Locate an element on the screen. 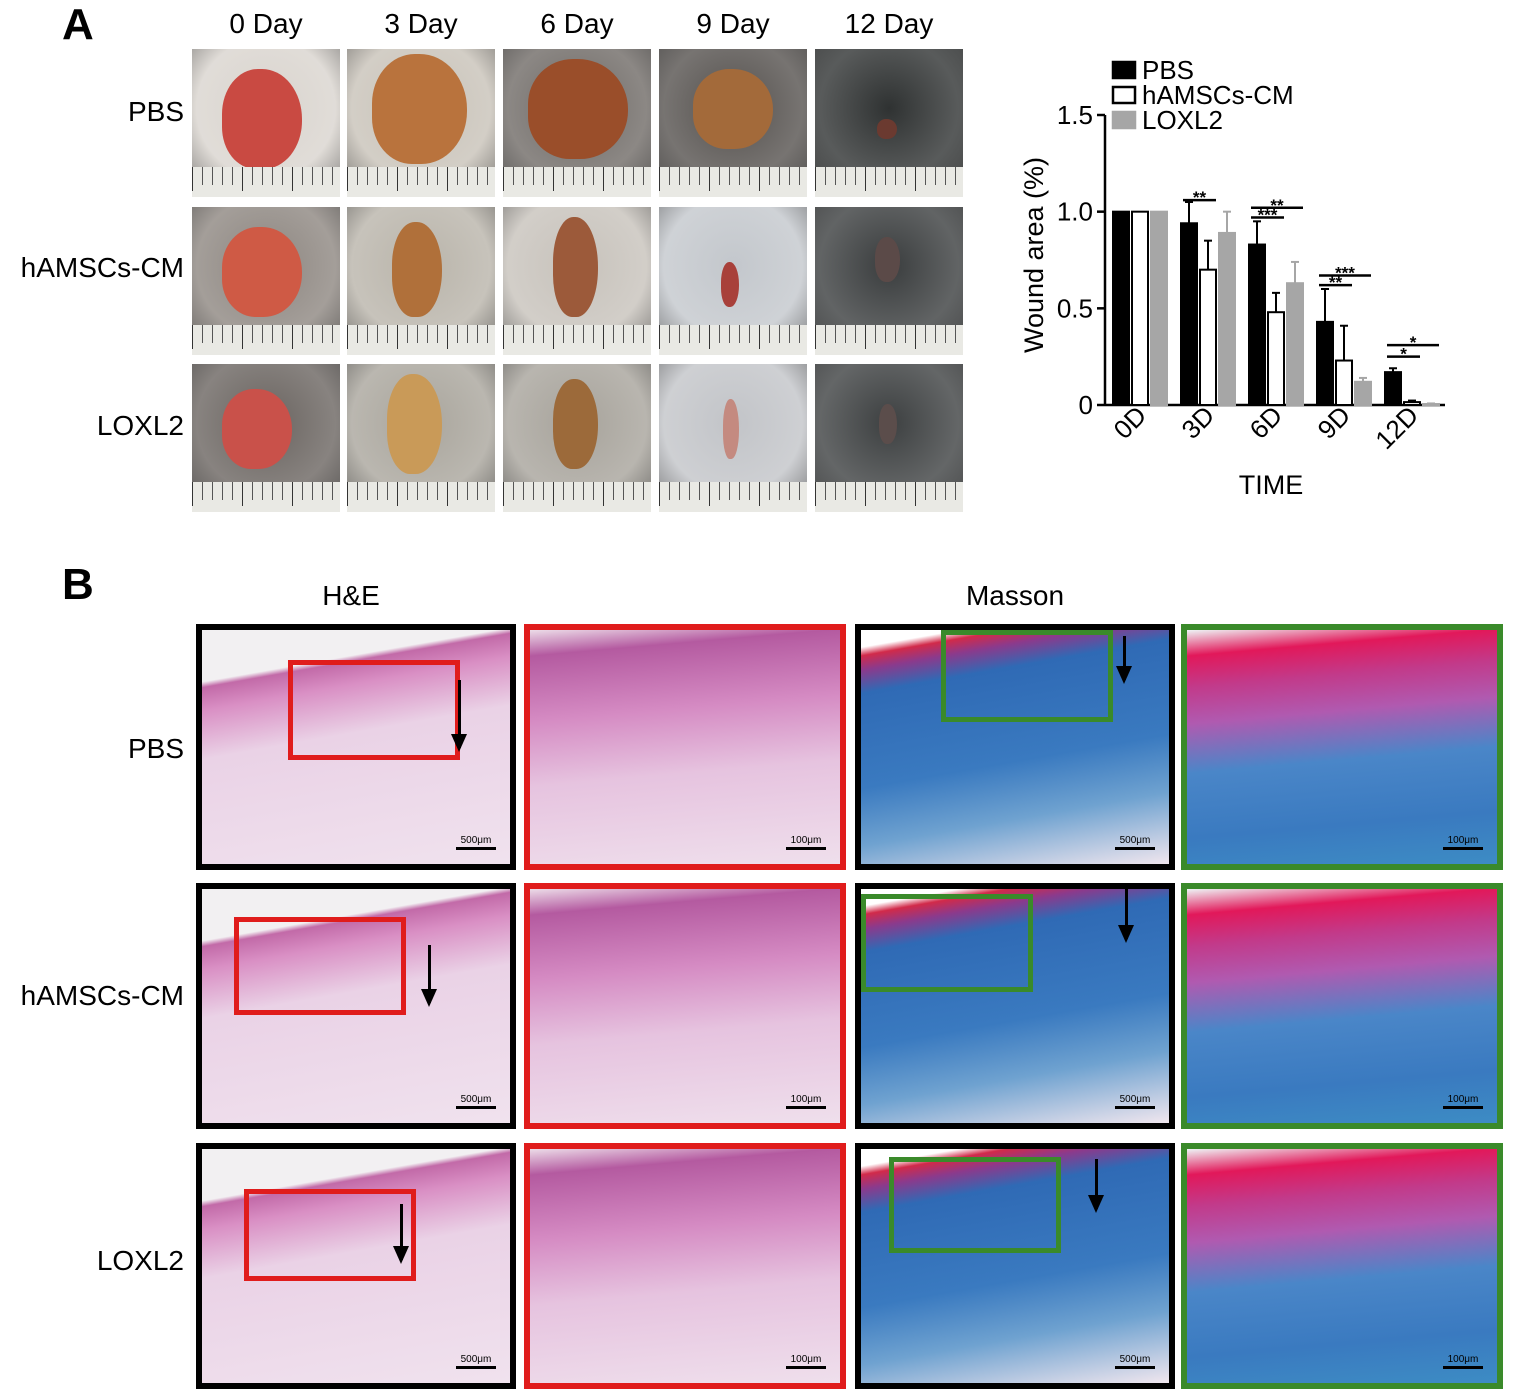 The width and height of the screenshot is (1513, 1398). histology-image-r1-c2: 500μm is located at coordinates (1015, 1006).